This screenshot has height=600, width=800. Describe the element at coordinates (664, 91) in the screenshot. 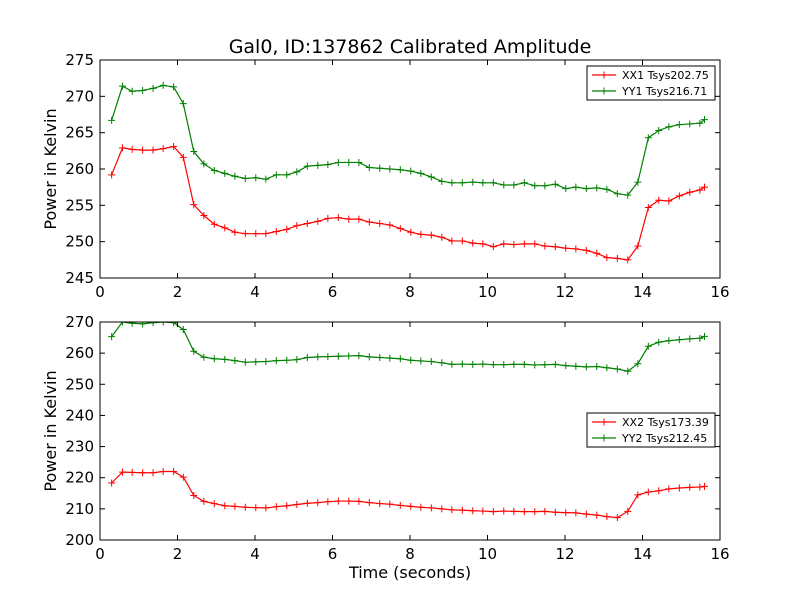

I see `legend-label: YY1 Tsys216.71` at that location.